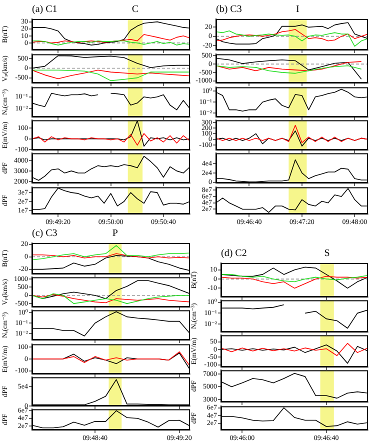  What do you see at coordinates (45, 9) in the screenshot?
I see `chart-title: (a) C1` at bounding box center [45, 9].